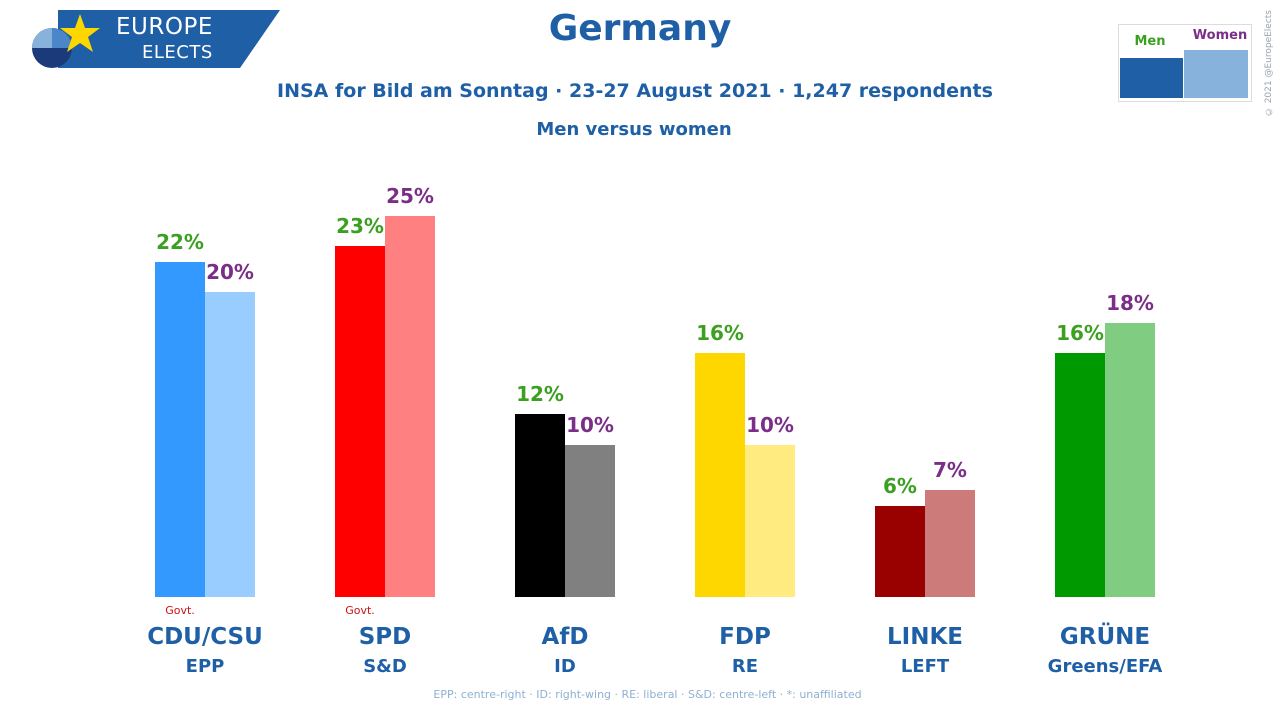  I want to click on party-group: RE, so click(745, 666).